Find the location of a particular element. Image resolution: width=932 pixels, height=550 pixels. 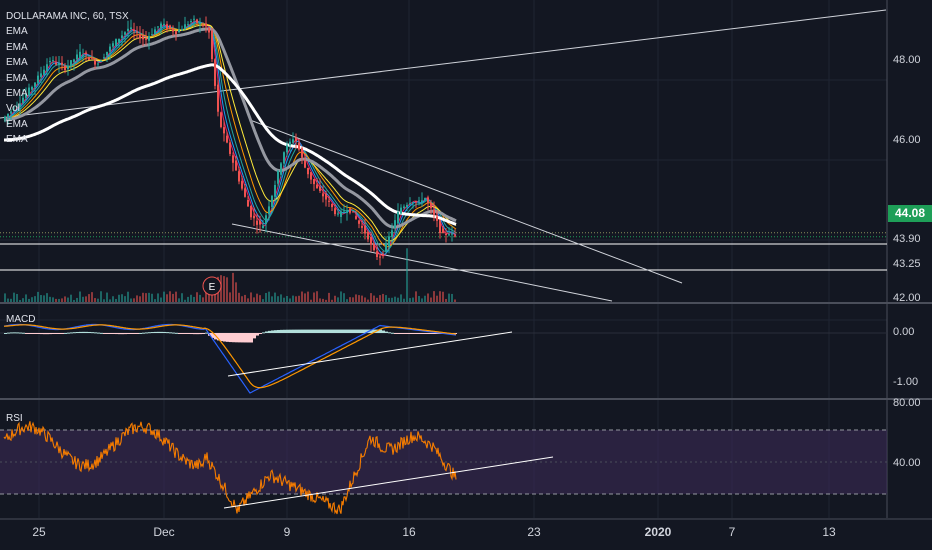

indicator-vol: Vol is located at coordinates (13, 109).